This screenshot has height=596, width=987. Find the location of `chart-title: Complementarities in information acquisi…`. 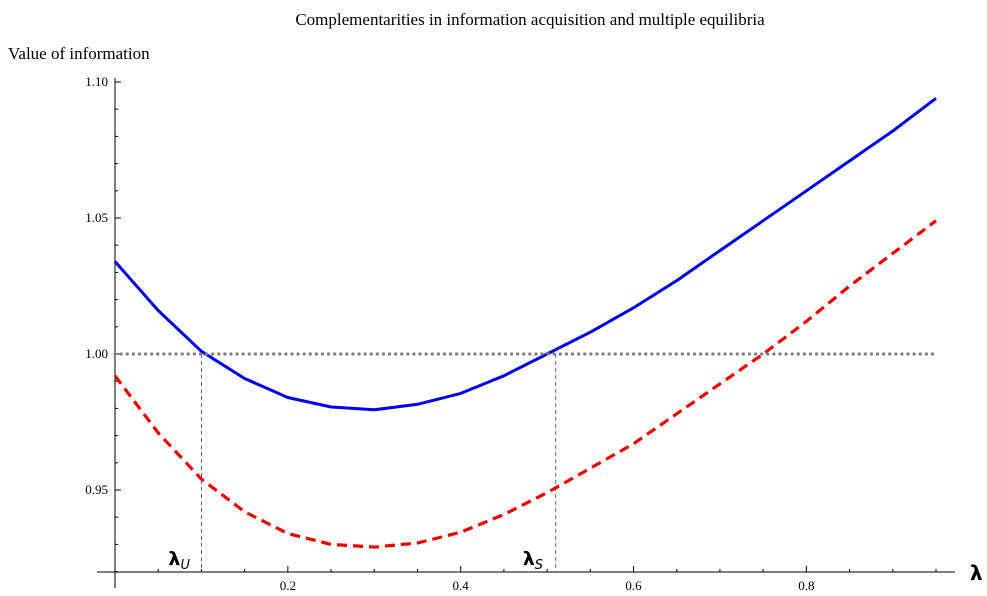

chart-title: Complementarities in information acquisi… is located at coordinates (530, 19).